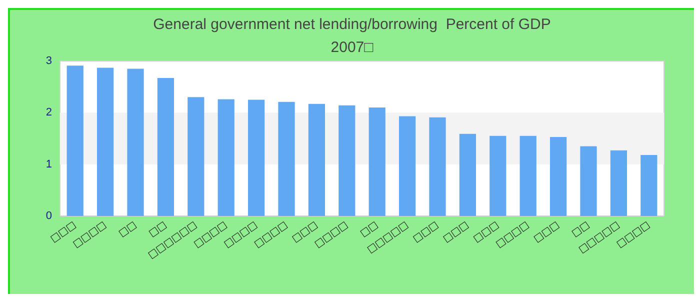 Image resolution: width=700 pixels, height=300 pixels. Describe the element at coordinates (49, 216) in the screenshot. I see `y-tick-label: 0` at that location.